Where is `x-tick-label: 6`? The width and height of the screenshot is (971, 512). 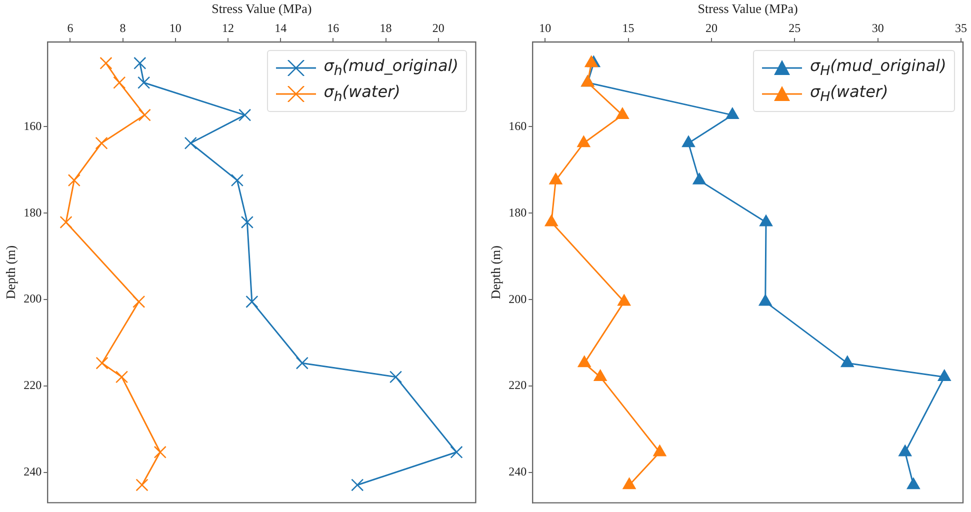
x-tick-label: 6 is located at coordinates (70, 27).